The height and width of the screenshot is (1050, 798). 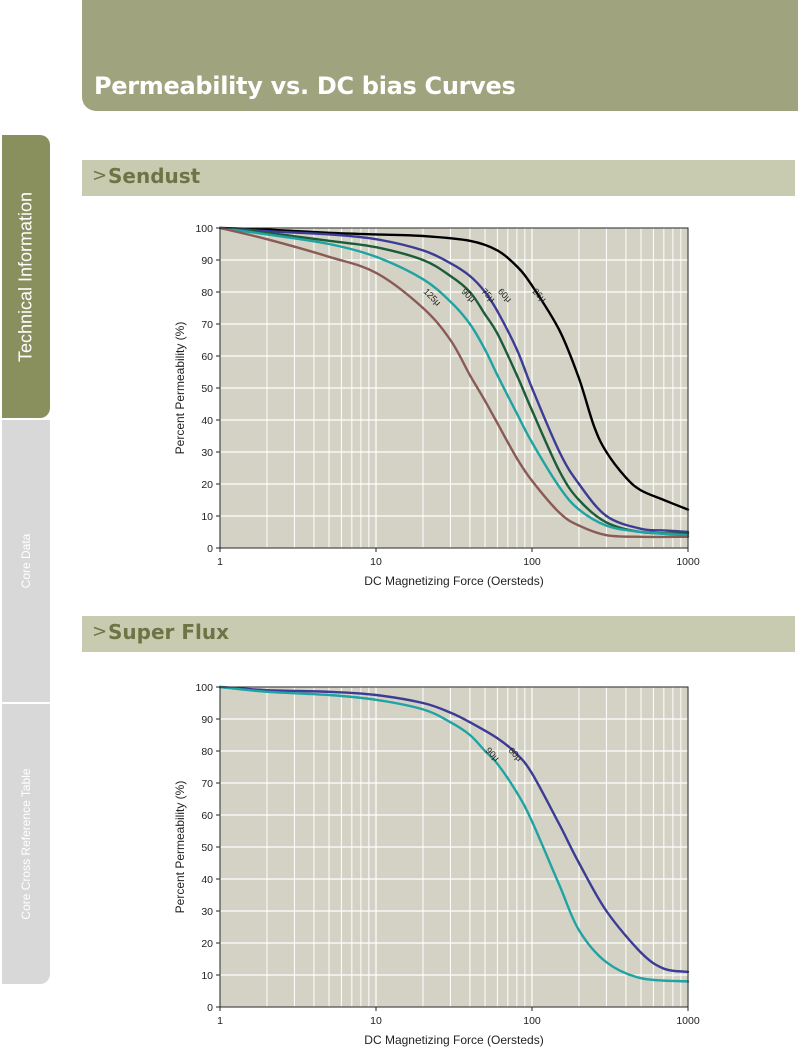 I want to click on section-title: Super Flux, so click(x=169, y=632).